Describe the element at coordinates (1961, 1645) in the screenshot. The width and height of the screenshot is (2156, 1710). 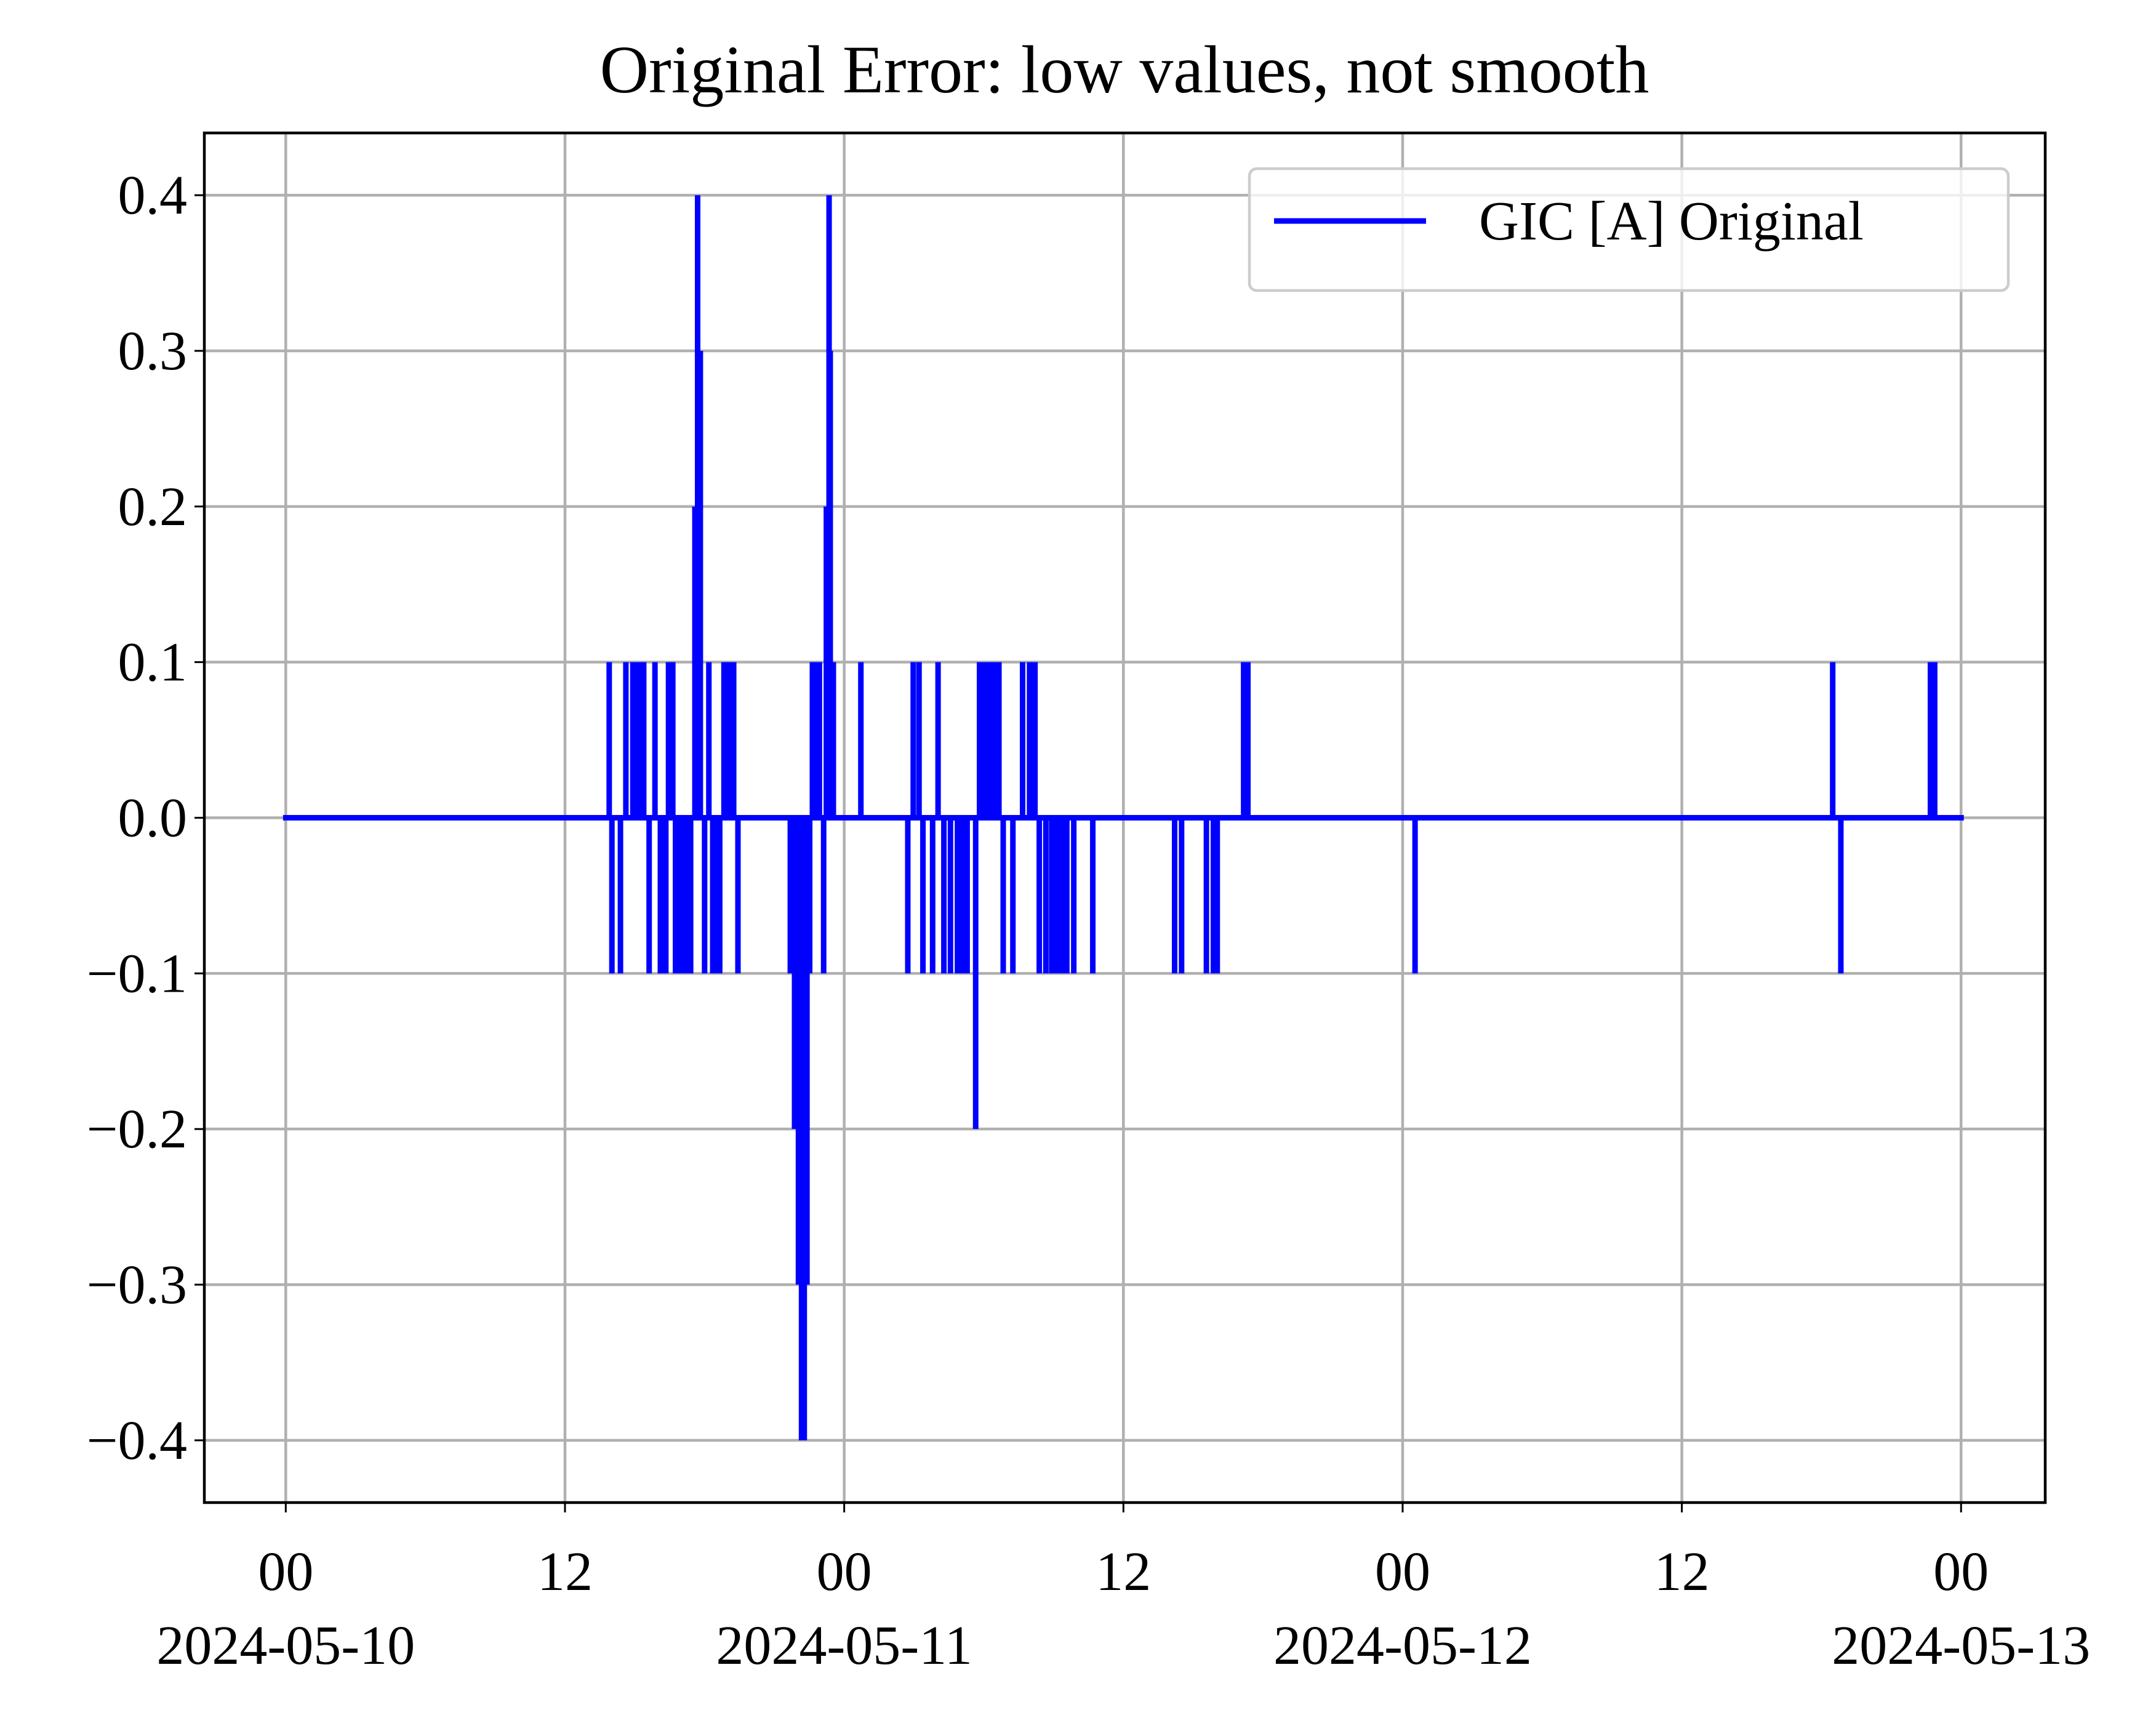
I see `x-tick-label: 2024-05-13` at that location.